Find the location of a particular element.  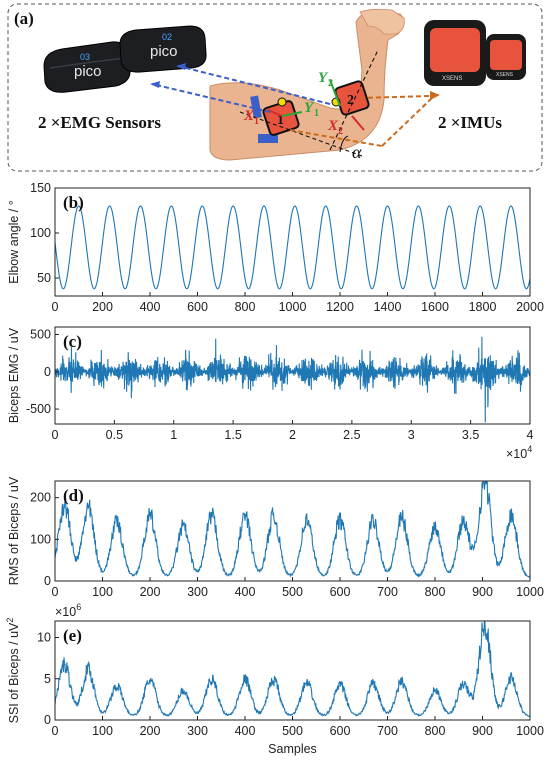

y1-sub: 1 is located at coordinates (316, 113).